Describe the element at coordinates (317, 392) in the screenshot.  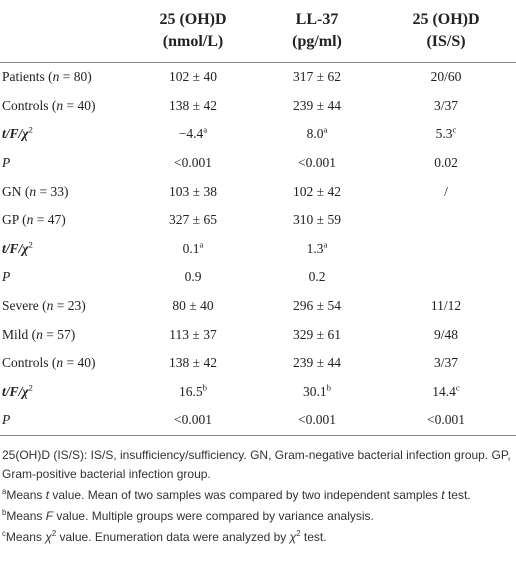
I see `table-cell: 30.1b` at that location.